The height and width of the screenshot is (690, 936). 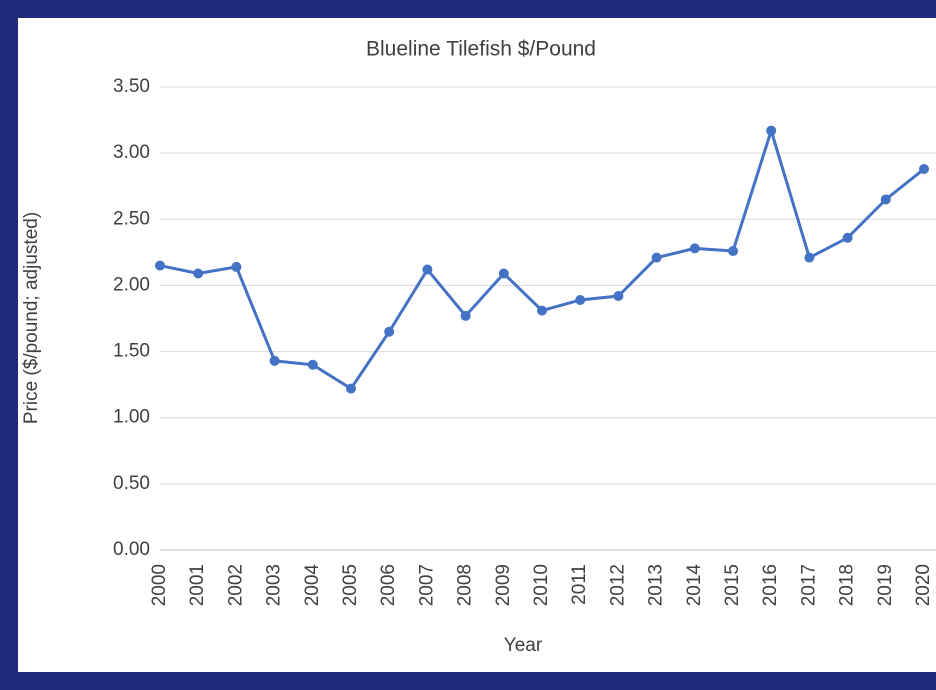 What do you see at coordinates (31, 318) in the screenshot?
I see `y-axis-label: Price ($/pound; adjusted)` at bounding box center [31, 318].